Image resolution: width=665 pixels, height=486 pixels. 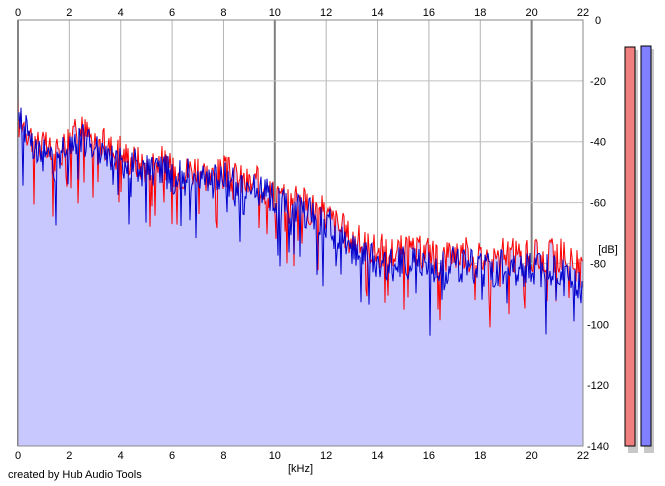 What do you see at coordinates (608, 250) in the screenshot?
I see `y-axis-label: [dB]` at bounding box center [608, 250].